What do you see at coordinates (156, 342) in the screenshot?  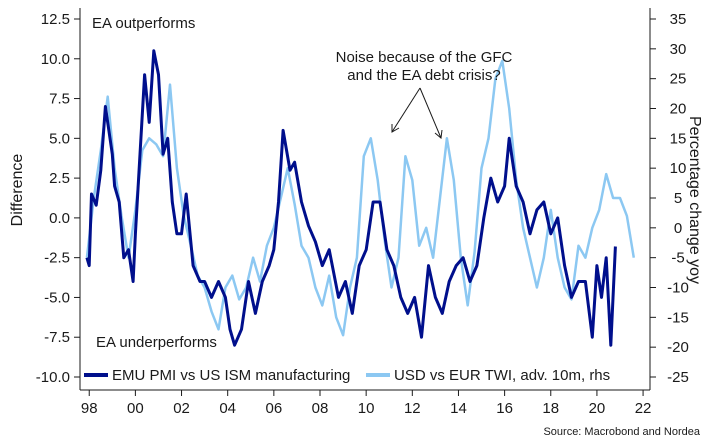 I see `annotation-ea-underperforms: EA underperforms` at bounding box center [156, 342].